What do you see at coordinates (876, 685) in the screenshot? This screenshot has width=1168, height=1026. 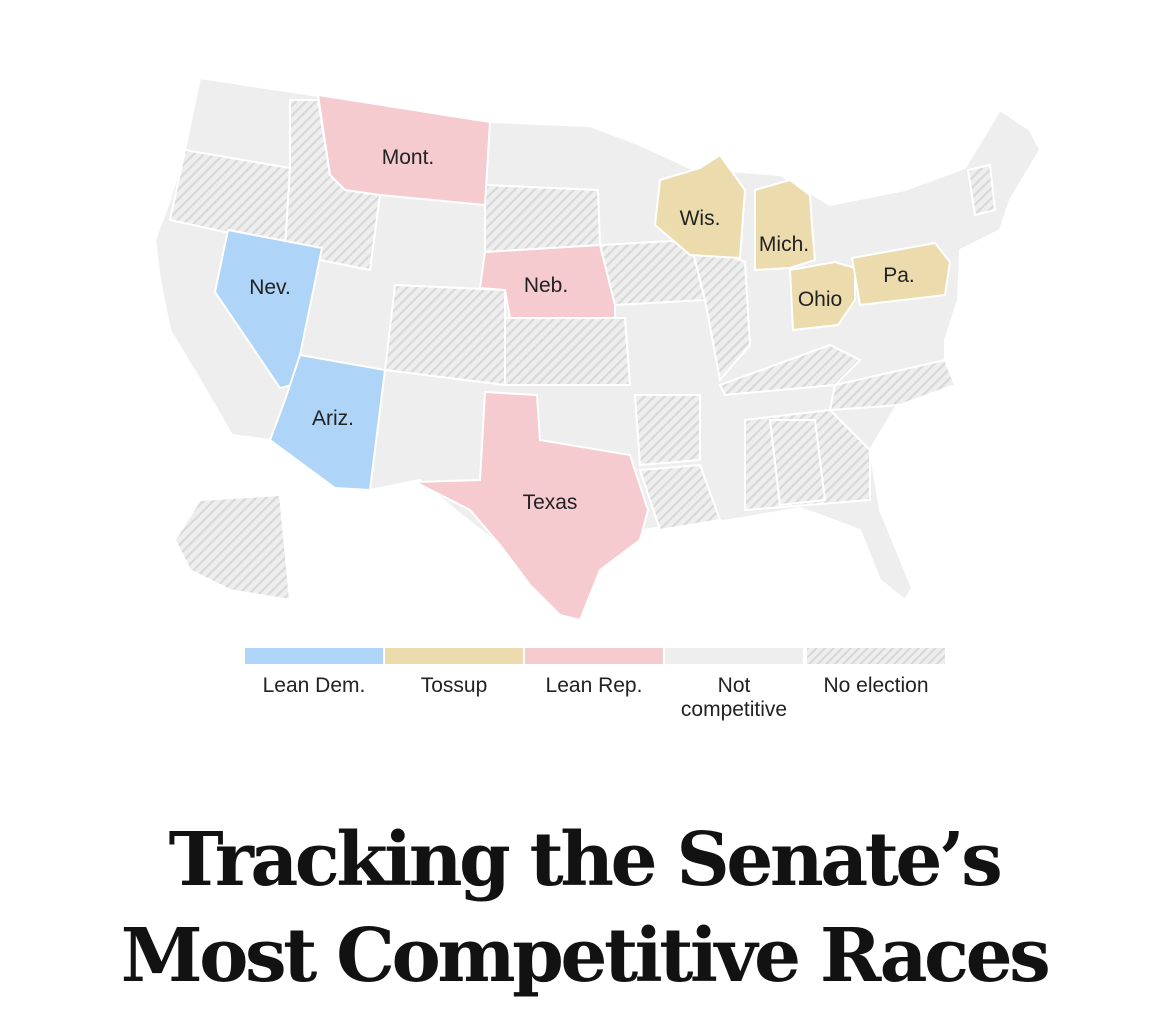 I see `legend-label: No election` at bounding box center [876, 685].